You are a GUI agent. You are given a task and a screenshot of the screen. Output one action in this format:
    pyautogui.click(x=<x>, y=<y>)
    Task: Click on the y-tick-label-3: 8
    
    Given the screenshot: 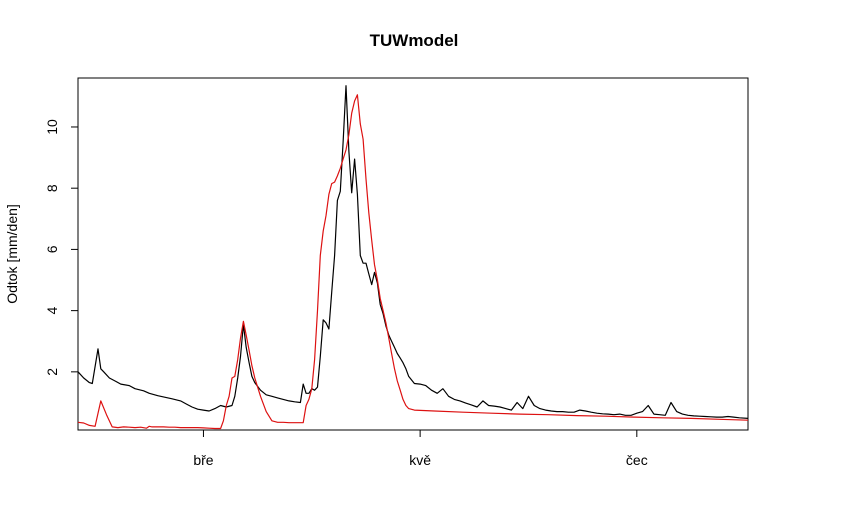 What is the action you would take?
    pyautogui.click(x=52, y=188)
    